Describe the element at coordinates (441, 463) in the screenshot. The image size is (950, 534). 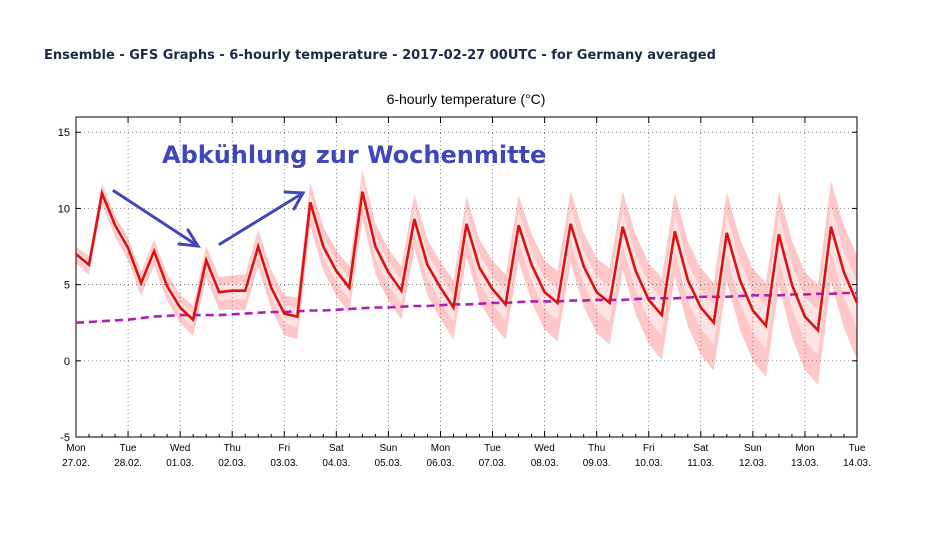
I see `x-tick-date-label: 06.03.` at that location.